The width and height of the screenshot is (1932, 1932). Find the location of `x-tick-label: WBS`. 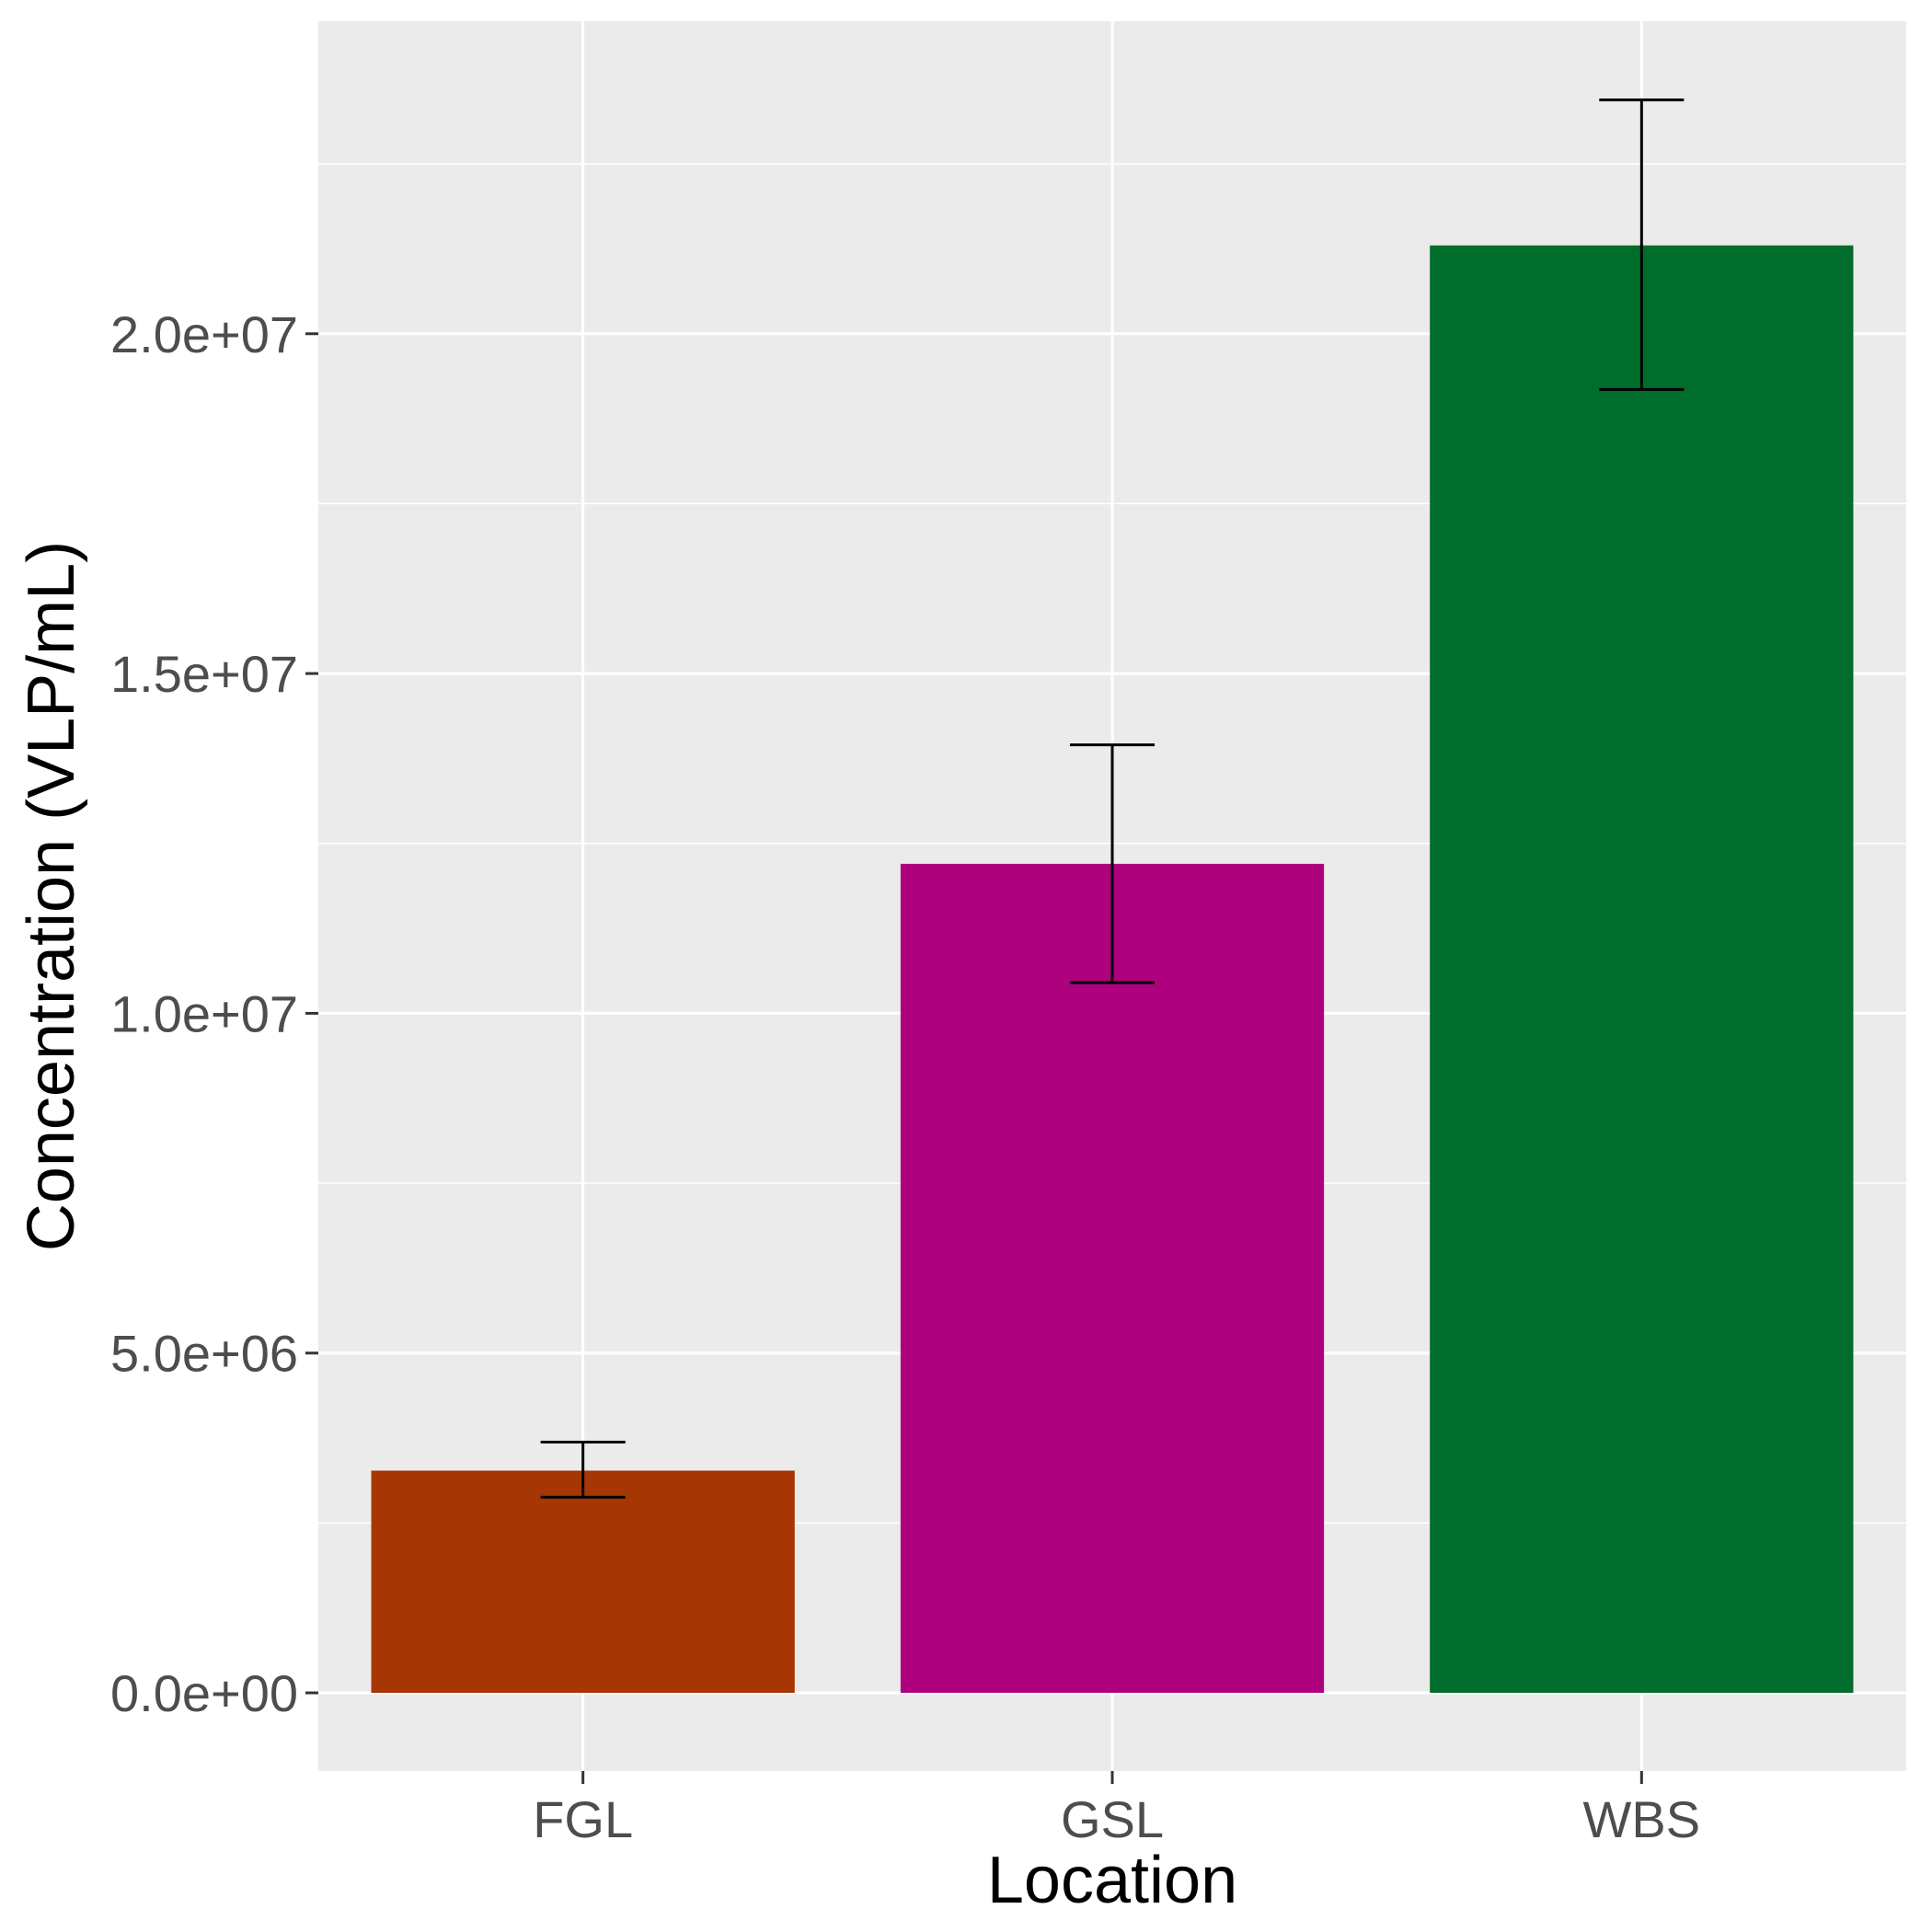

x-tick-label: WBS is located at coordinates (1642, 1819).